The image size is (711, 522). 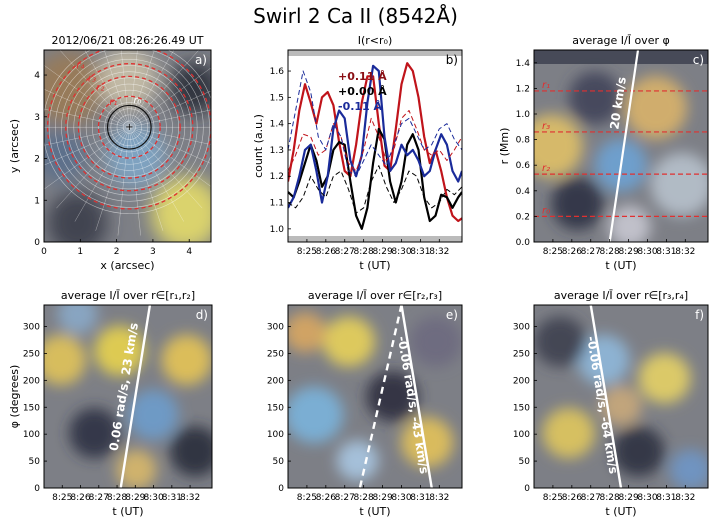 What do you see at coordinates (362, 76) in the screenshot?
I see `legend-entry: +0.11 Å` at bounding box center [362, 76].